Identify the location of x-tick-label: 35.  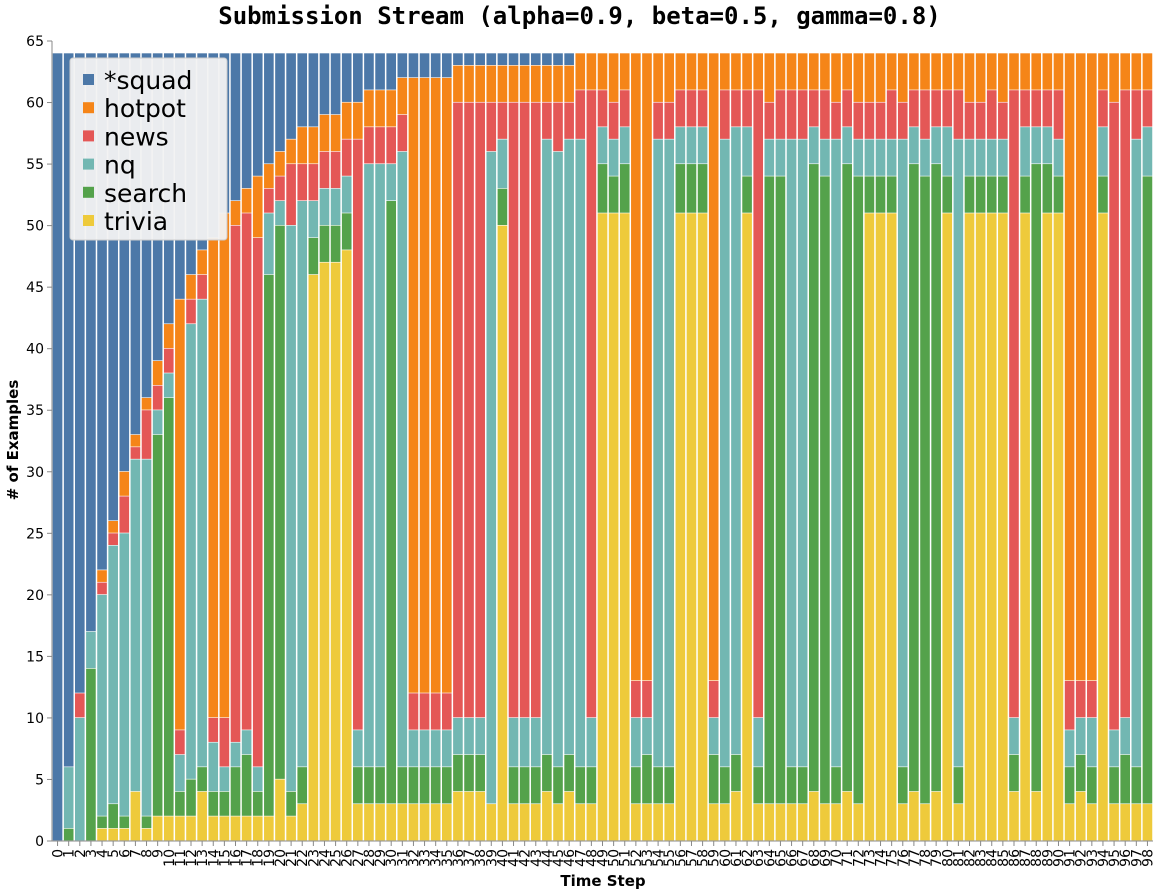
(448, 858).